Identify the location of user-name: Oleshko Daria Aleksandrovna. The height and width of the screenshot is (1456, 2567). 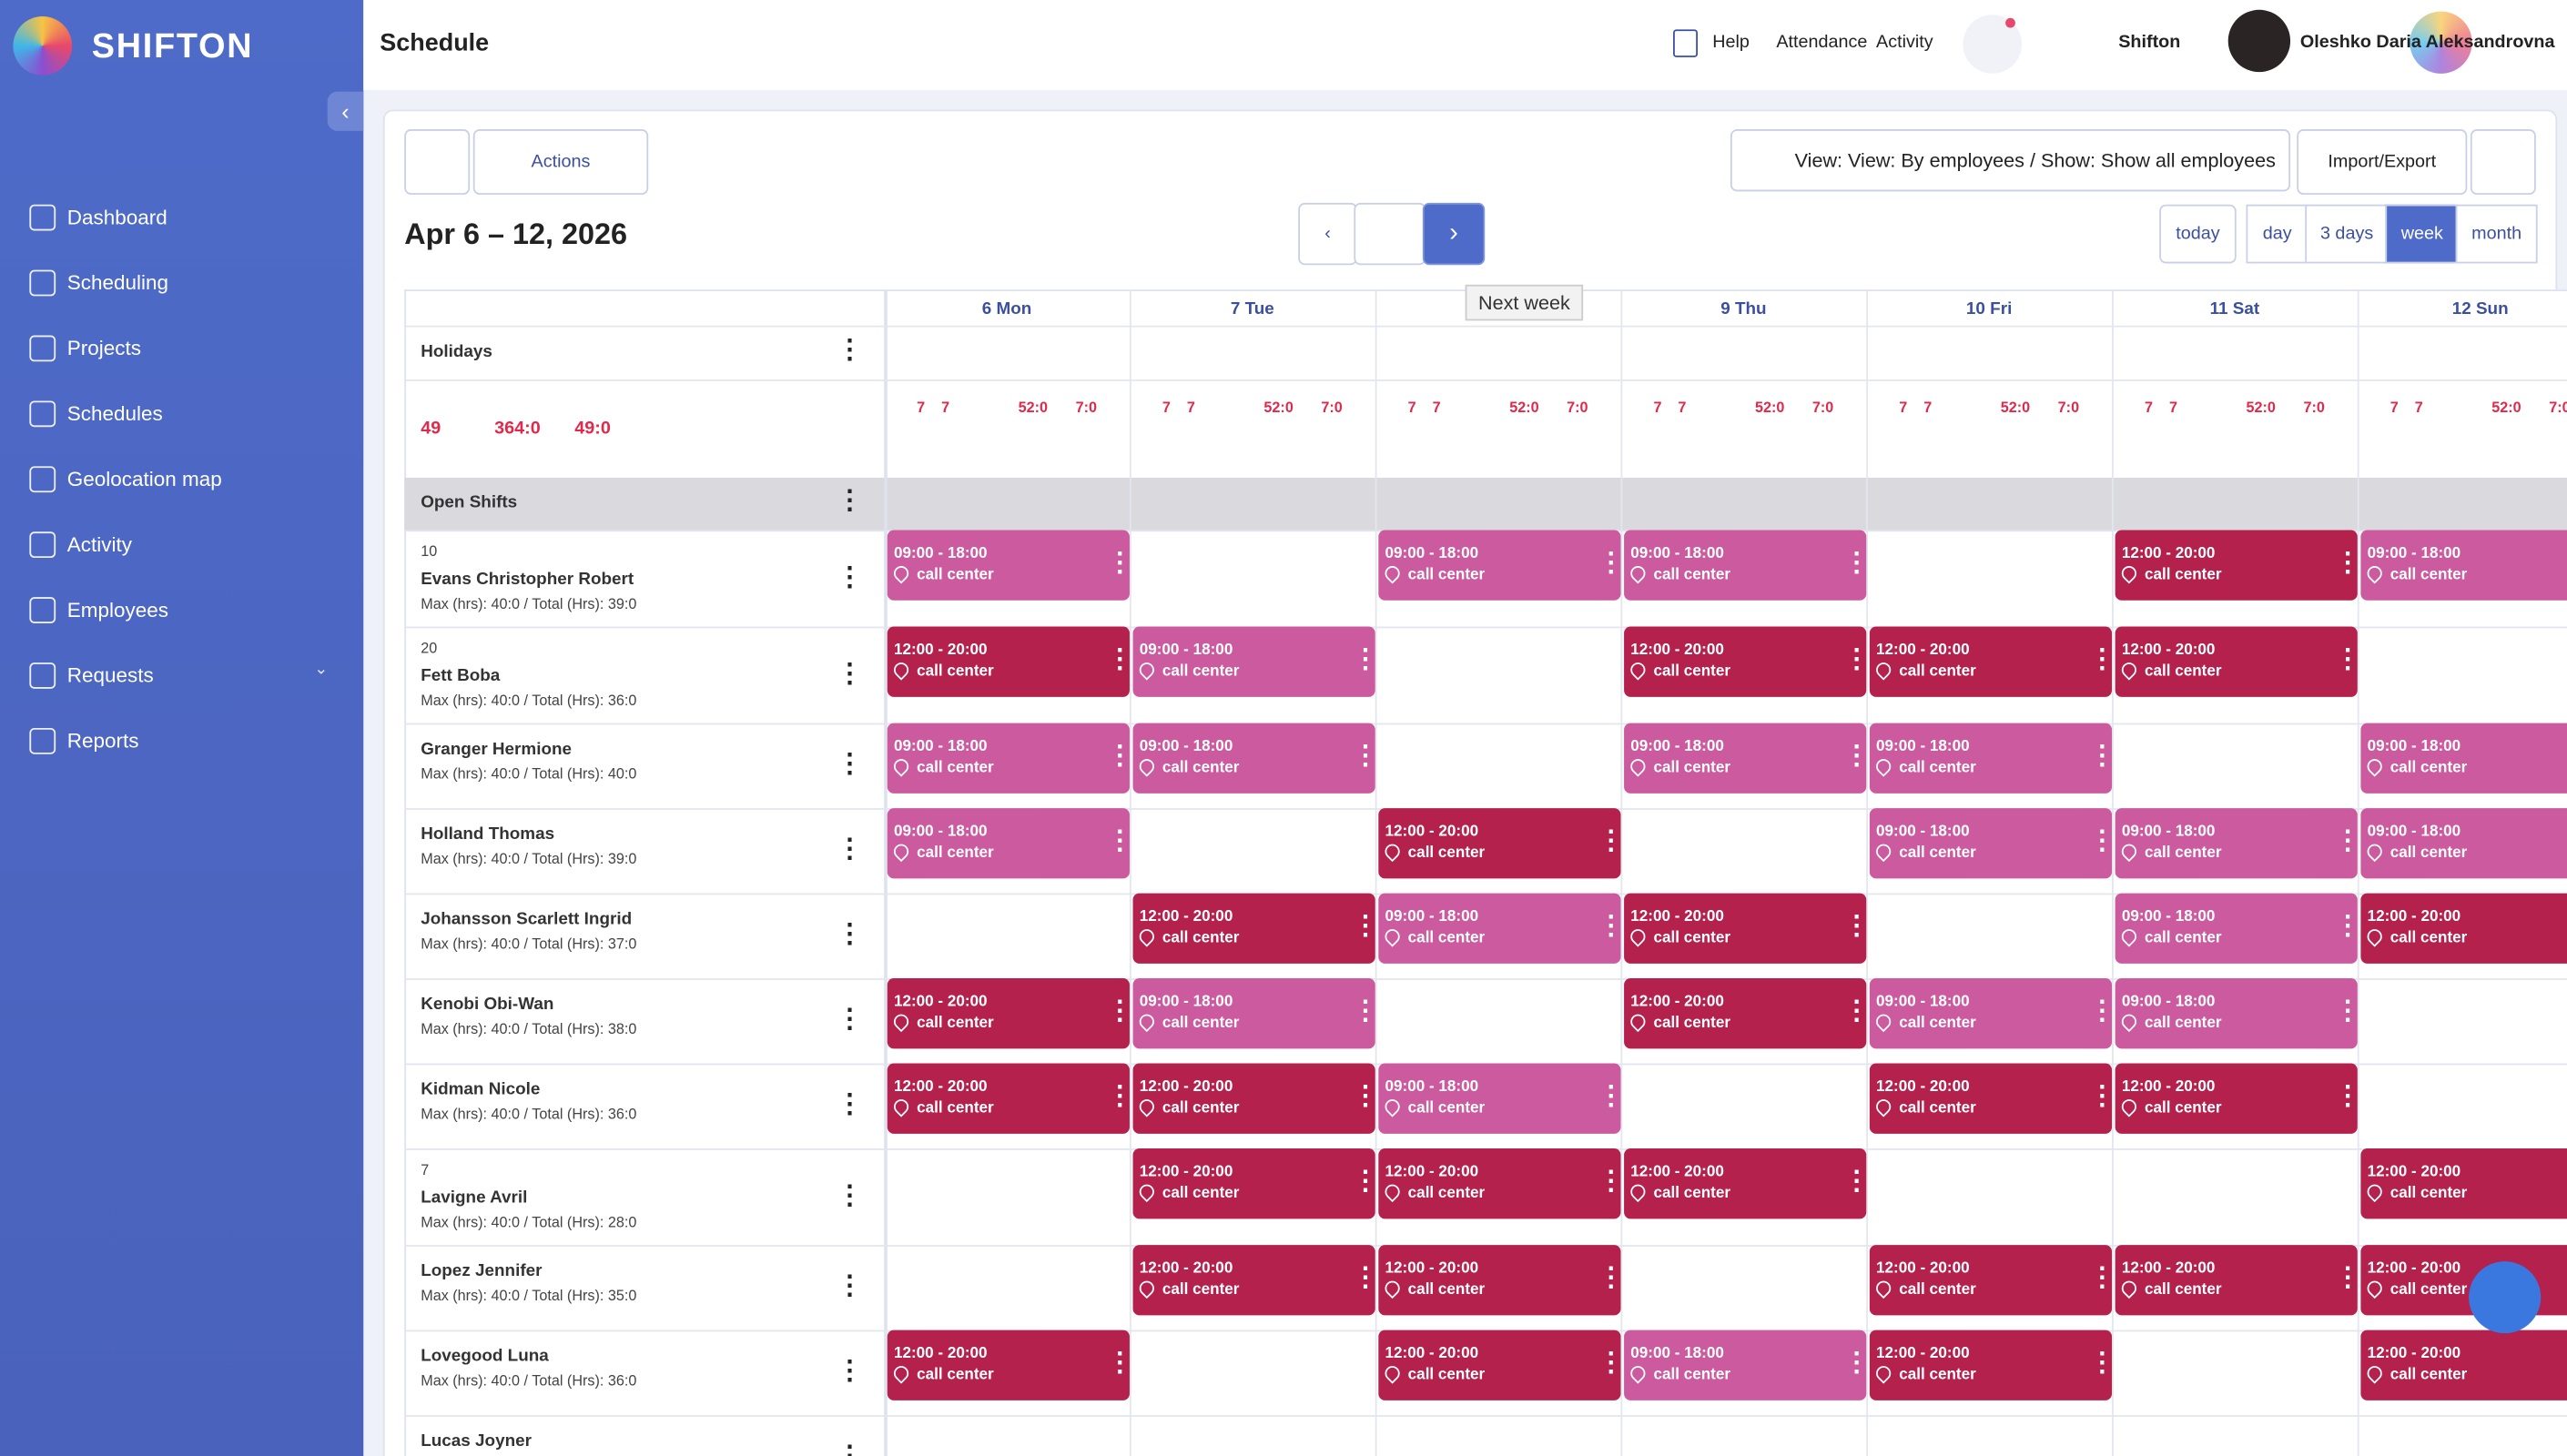
(2427, 43).